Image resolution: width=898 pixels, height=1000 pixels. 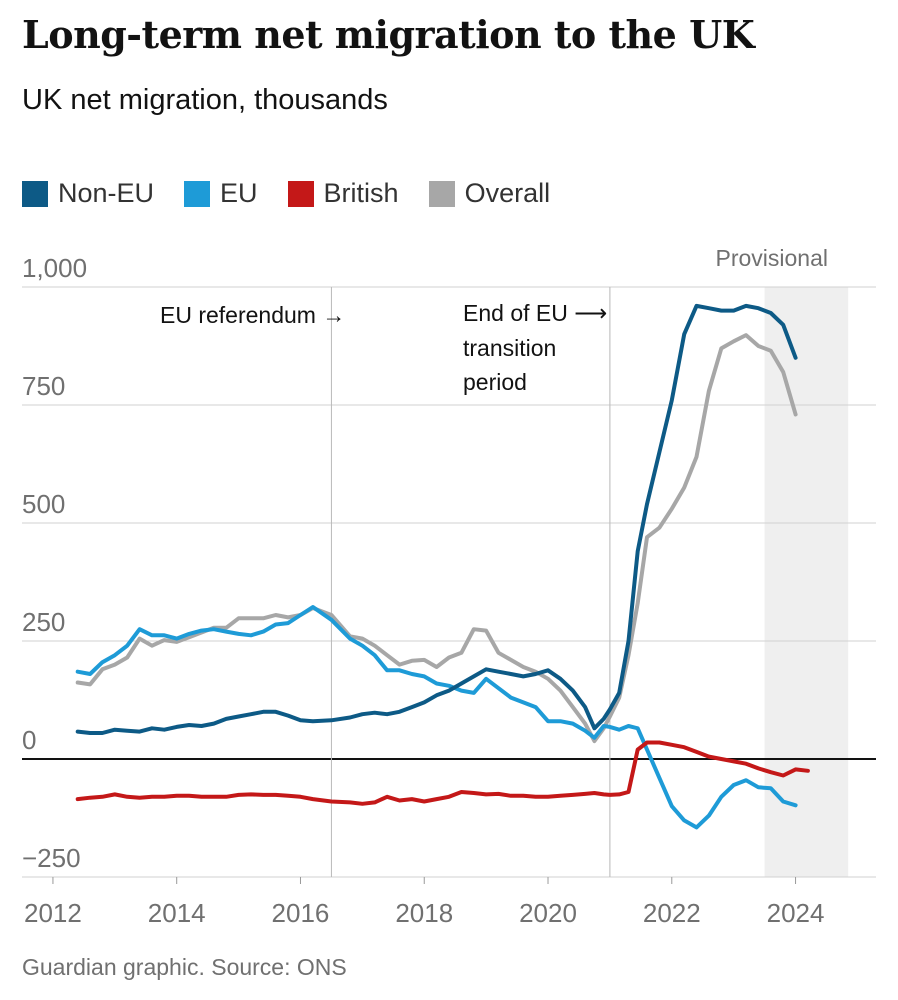 I want to click on y-tick-label-3: 250, so click(x=43, y=622).